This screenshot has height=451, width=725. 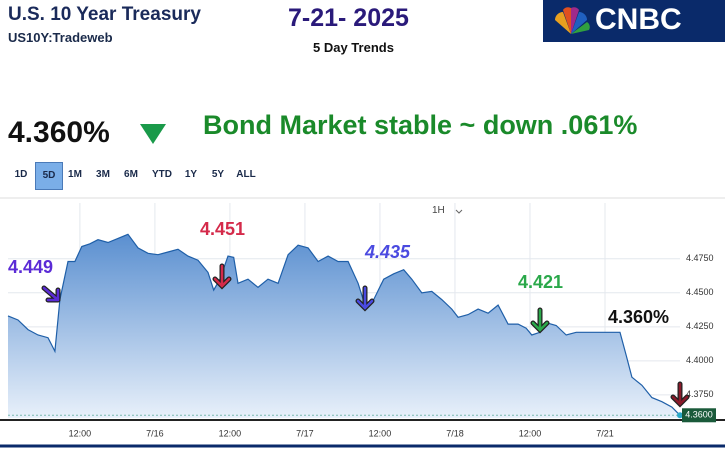 I want to click on range-button: 5Y, so click(x=218, y=174).